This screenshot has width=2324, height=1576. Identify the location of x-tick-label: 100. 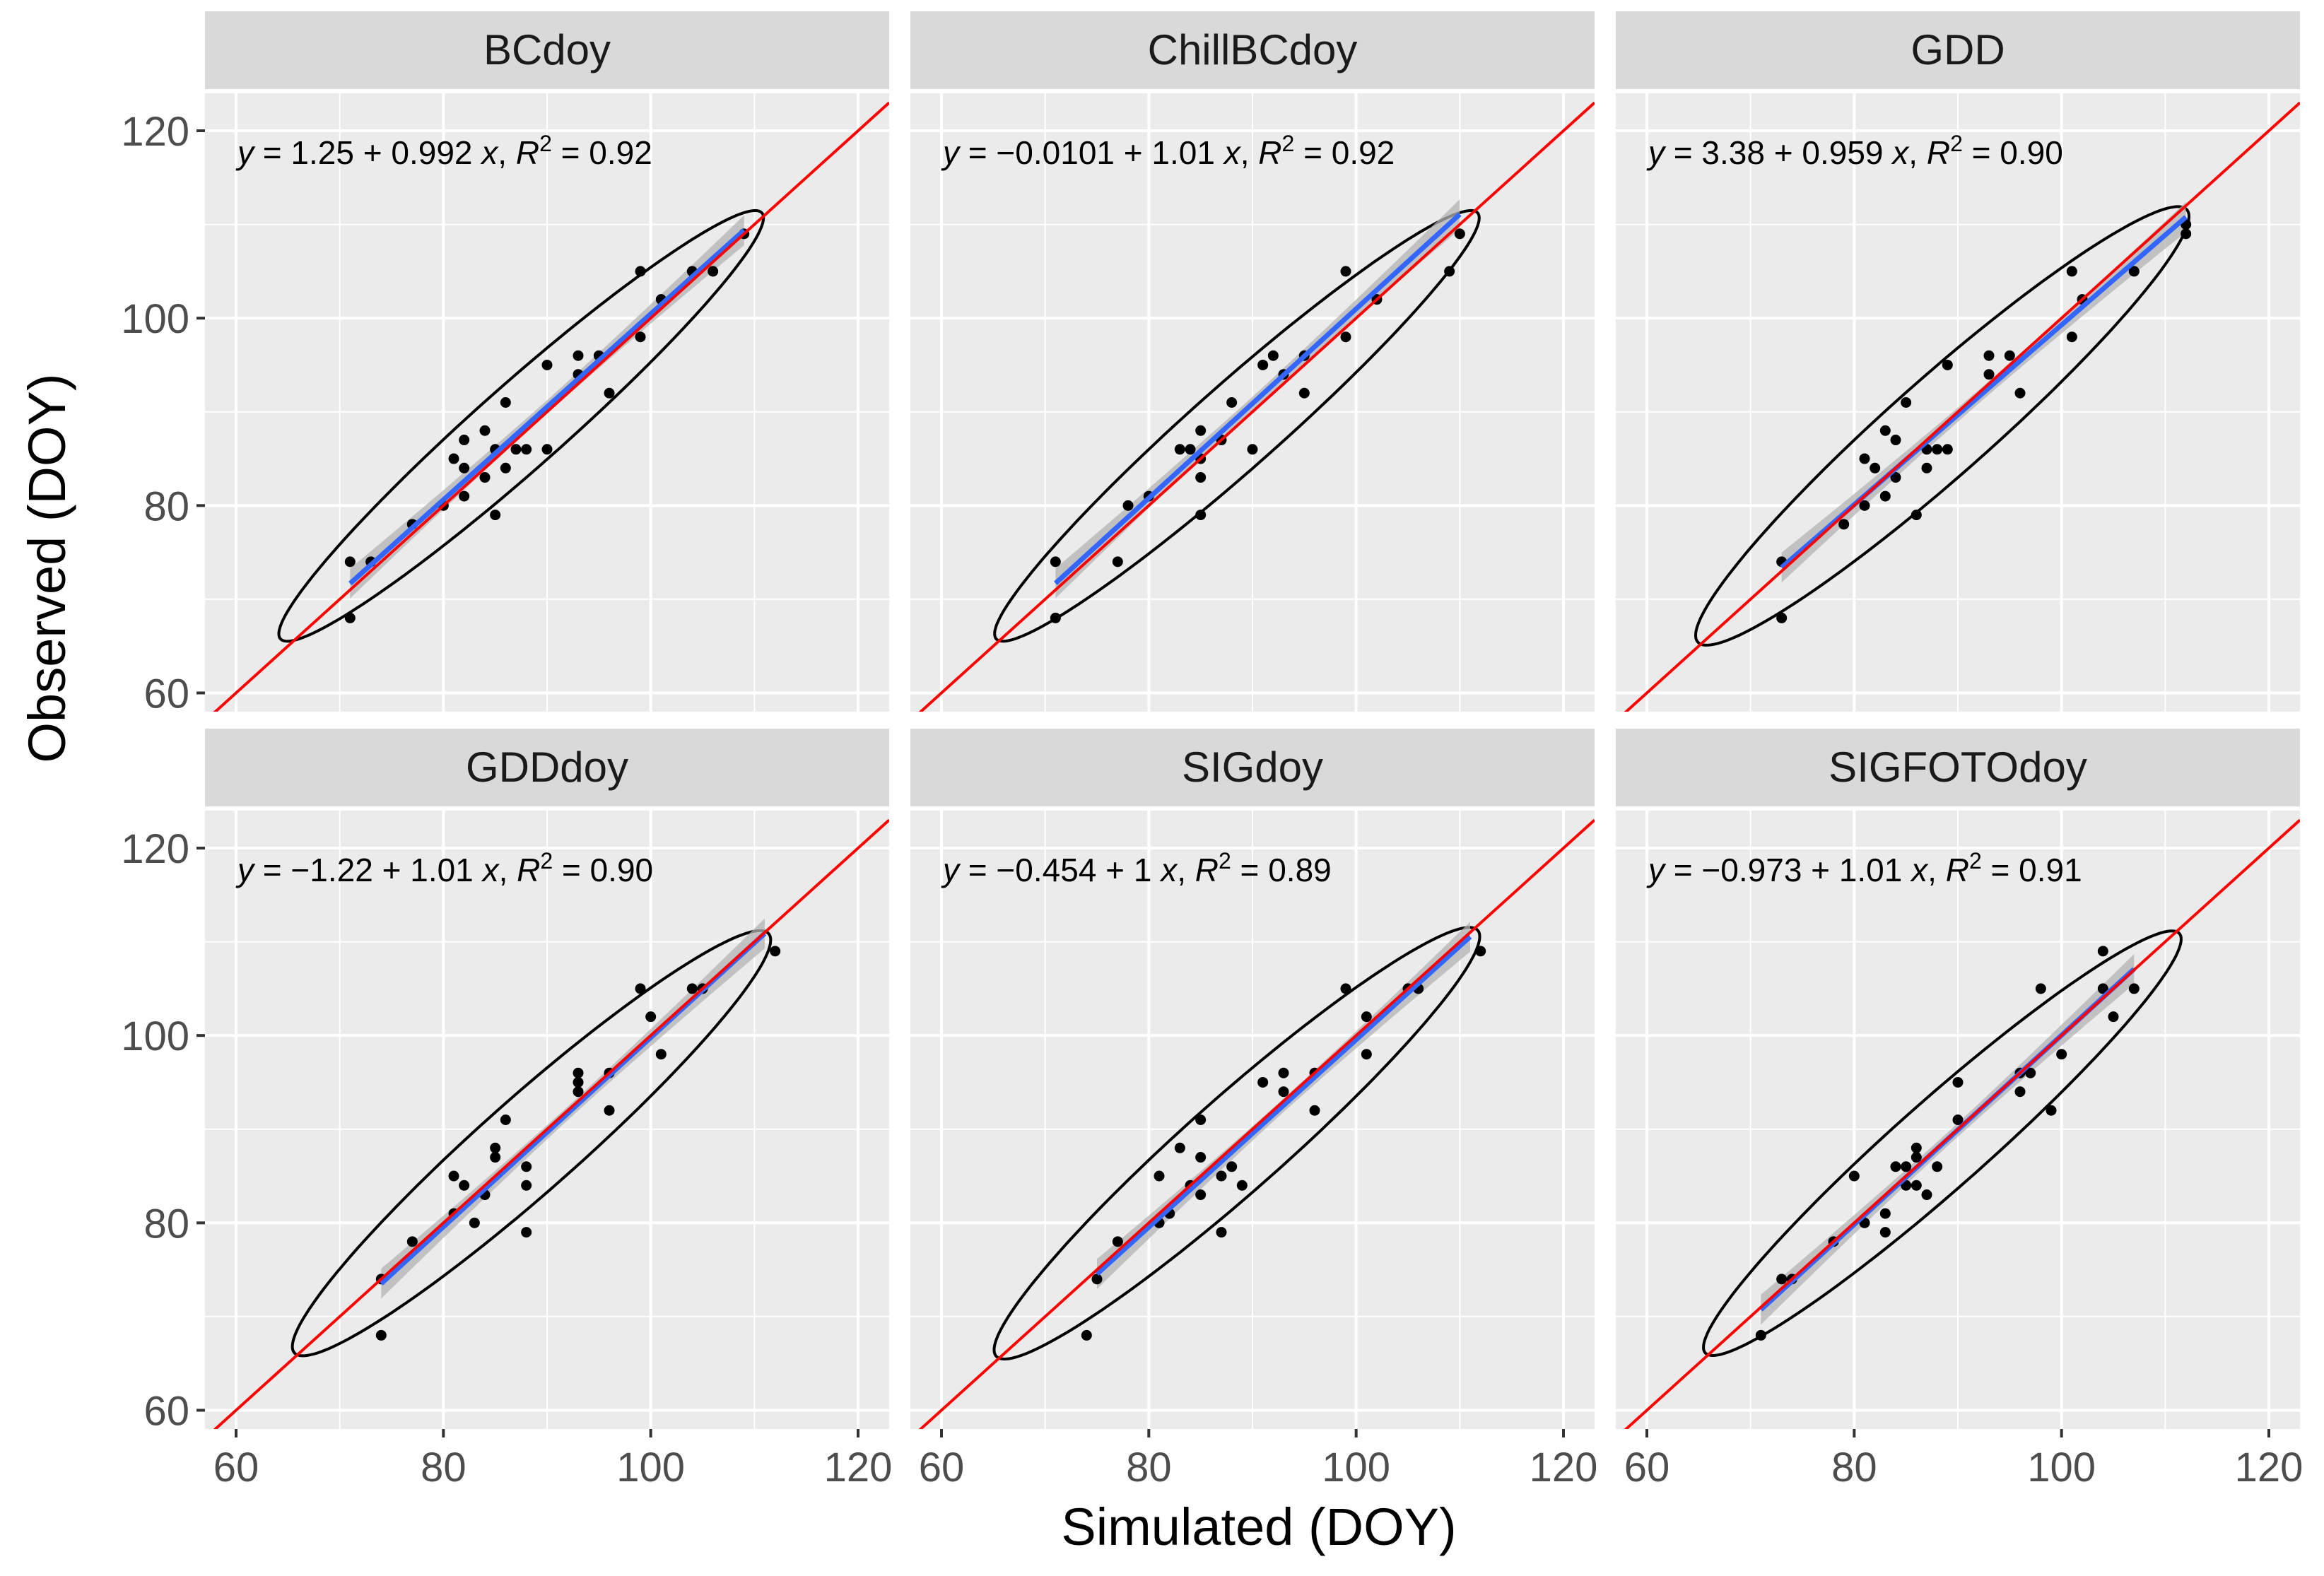
(2061, 1467).